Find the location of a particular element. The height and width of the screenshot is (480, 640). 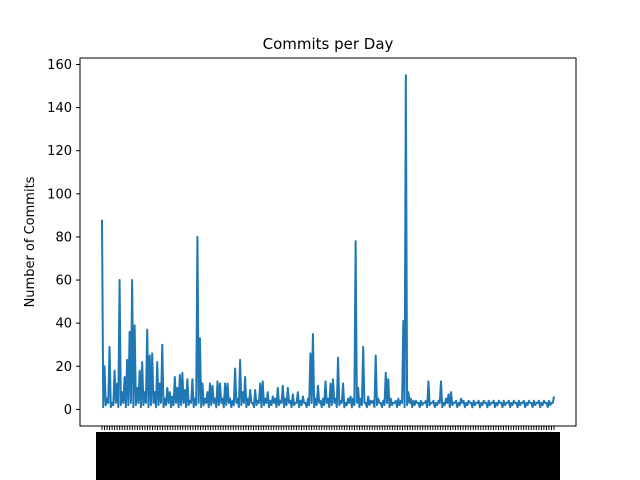

y-tick-label: 60 is located at coordinates (63, 281).